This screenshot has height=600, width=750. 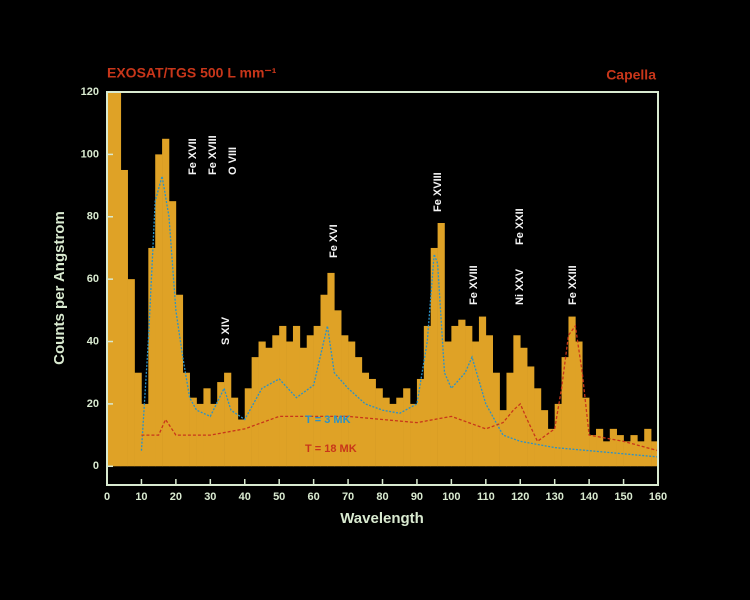 I want to click on x-tick-label: 20, so click(x=176, y=497).